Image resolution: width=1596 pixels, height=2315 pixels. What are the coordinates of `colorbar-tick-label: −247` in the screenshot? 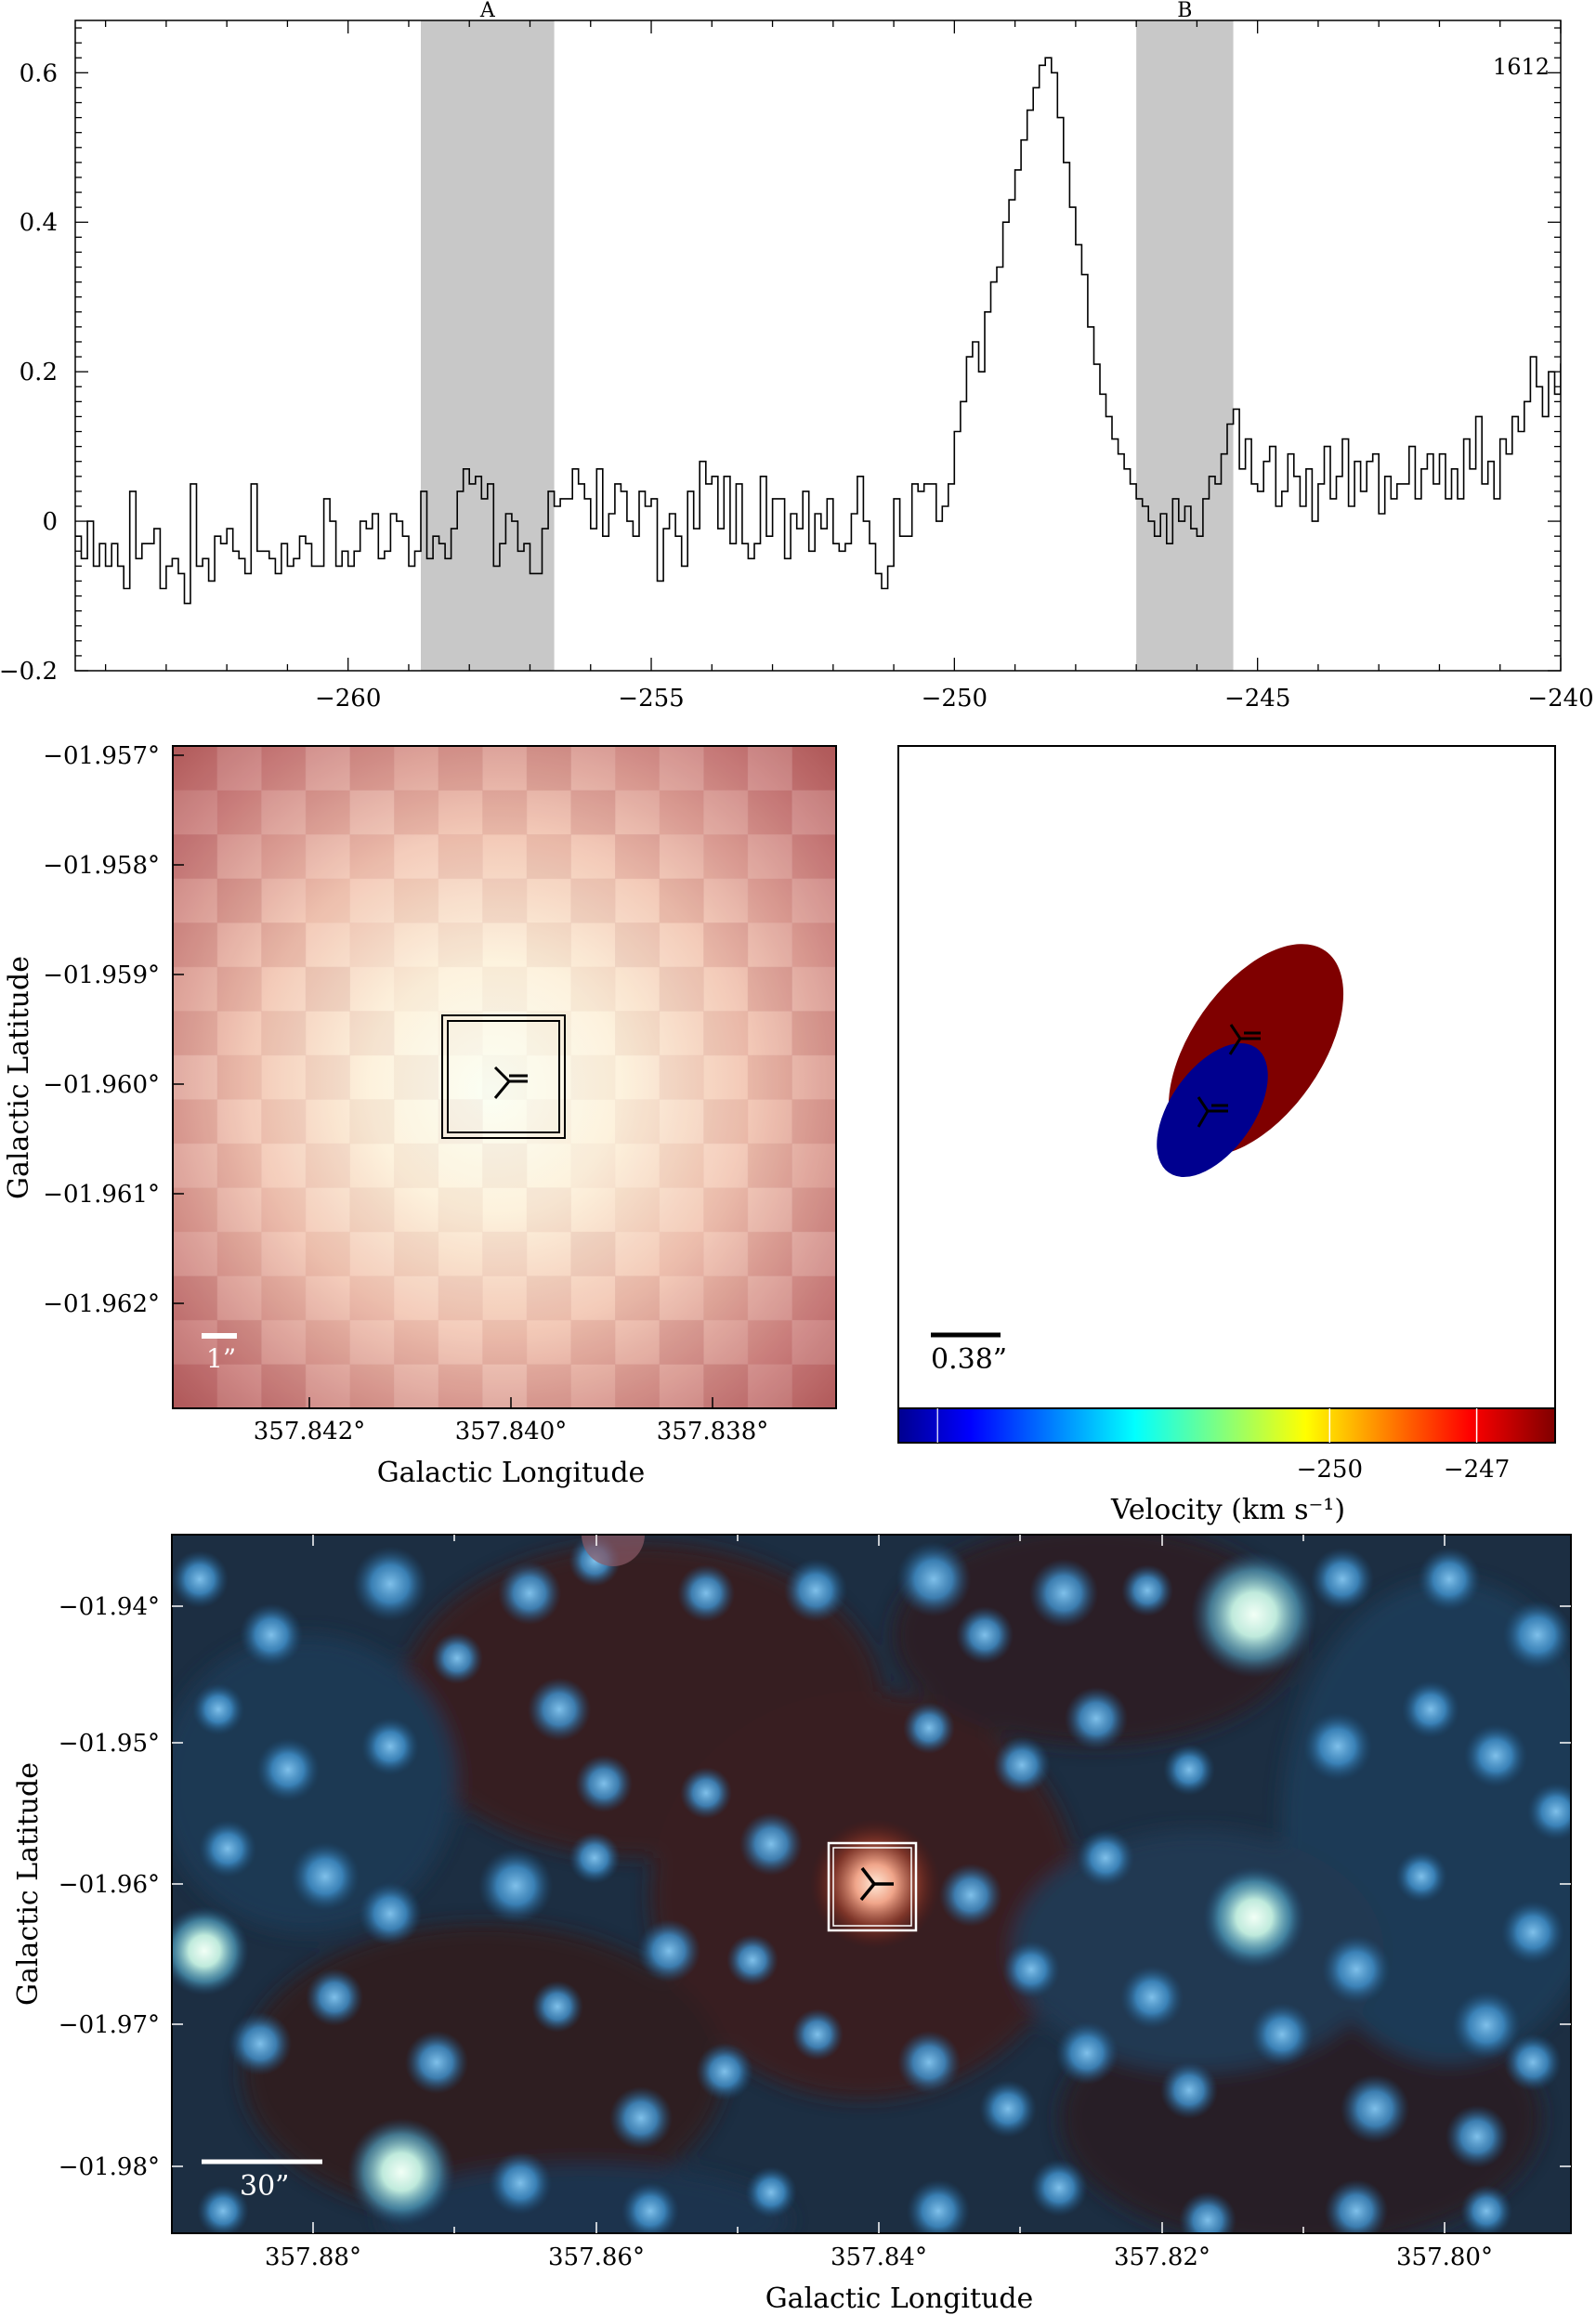 It's located at (1477, 1470).